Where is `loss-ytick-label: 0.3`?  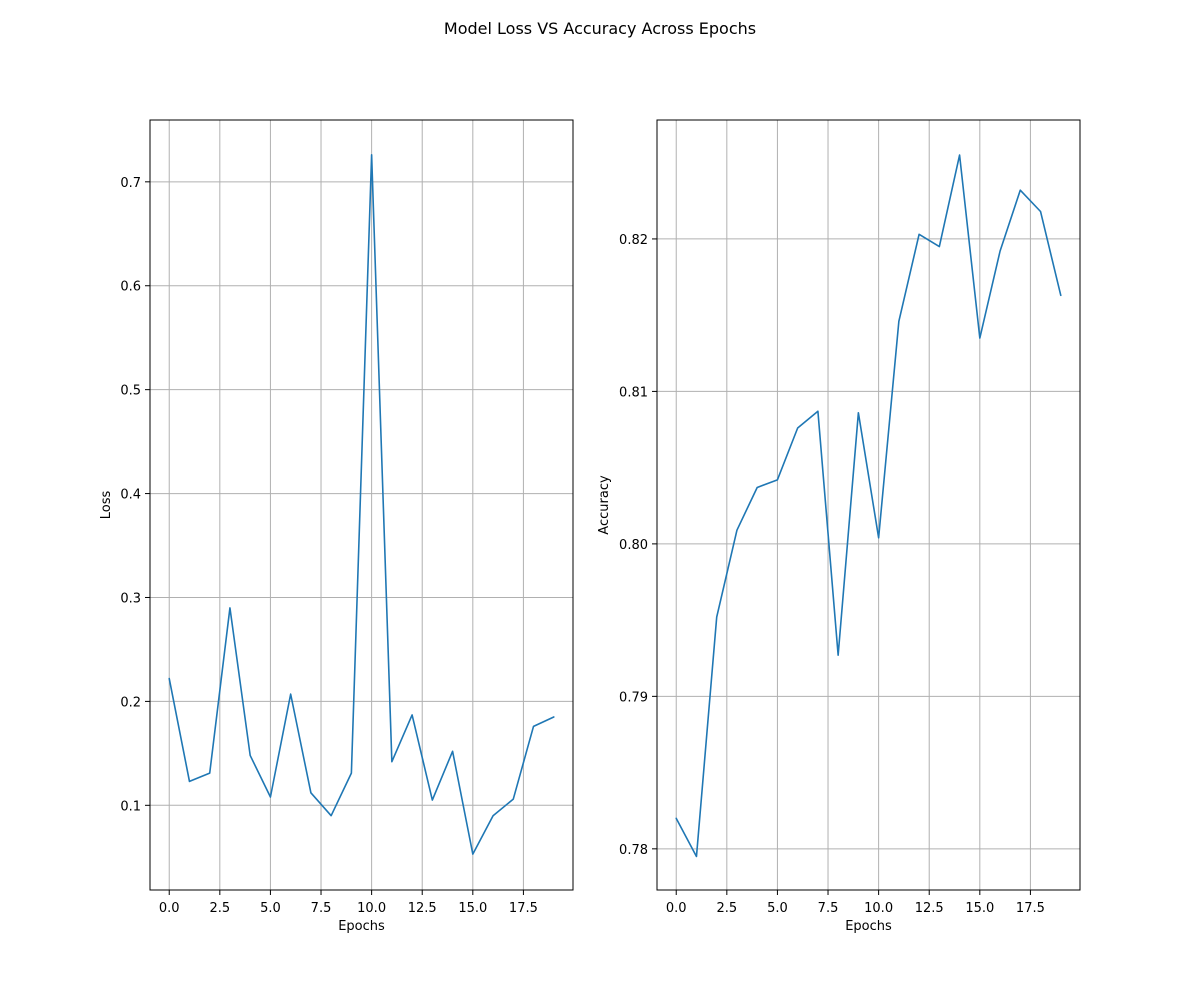 loss-ytick-label: 0.3 is located at coordinates (130, 598).